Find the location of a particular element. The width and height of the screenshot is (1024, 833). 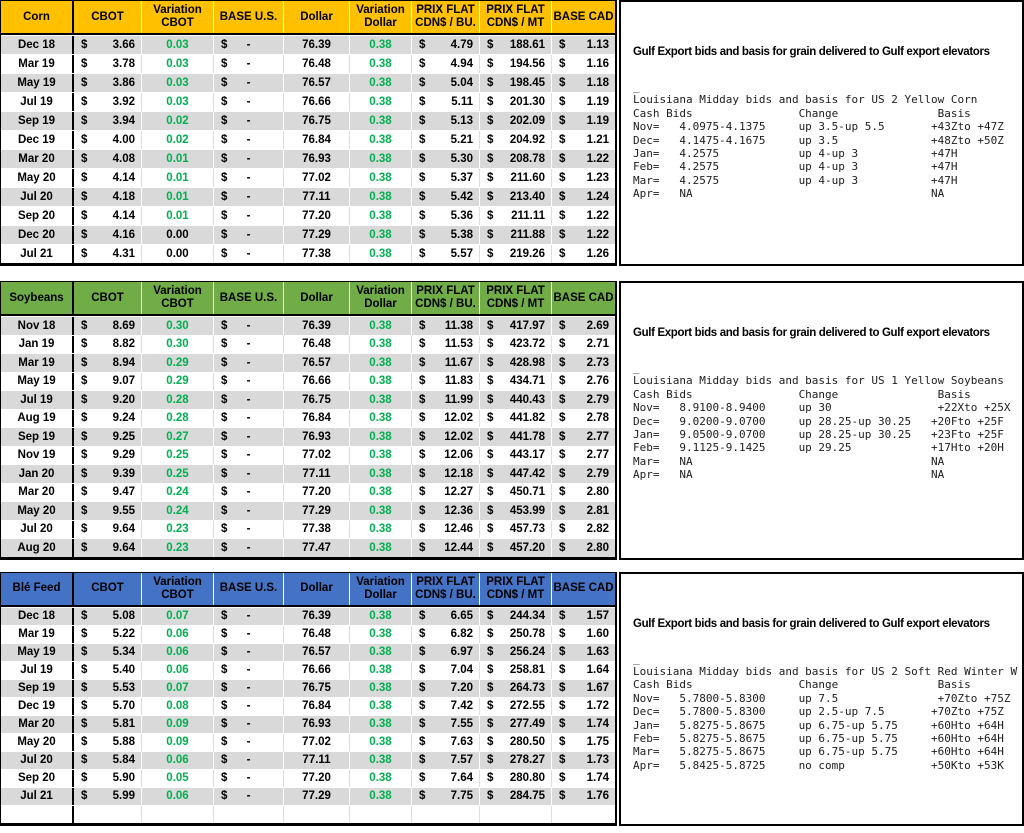

cell-dollar: 77.20 is located at coordinates (316, 492).